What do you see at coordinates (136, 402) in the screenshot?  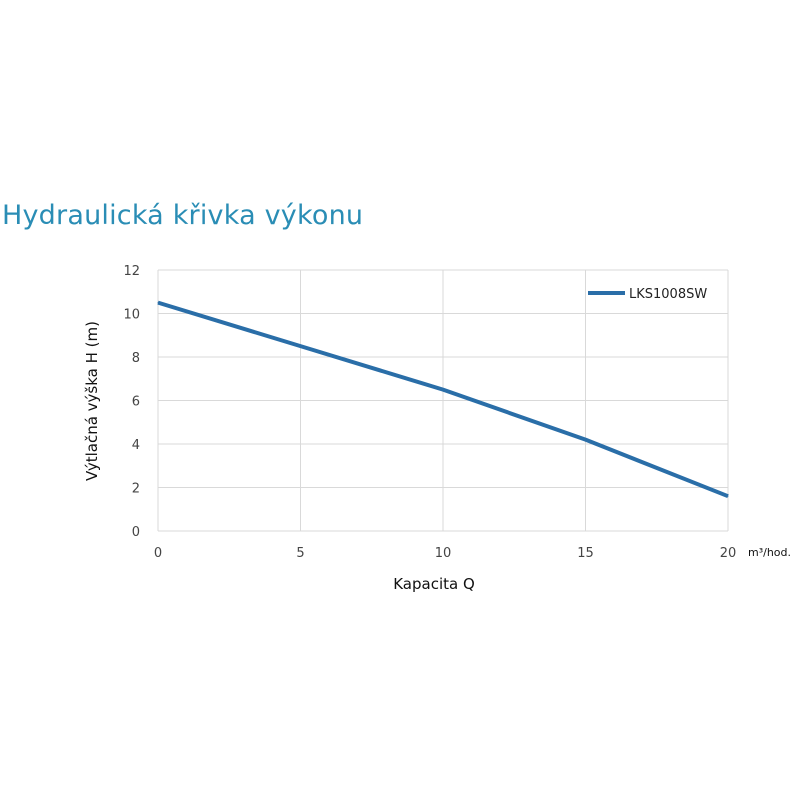 I see `y-tick-label: 6` at bounding box center [136, 402].